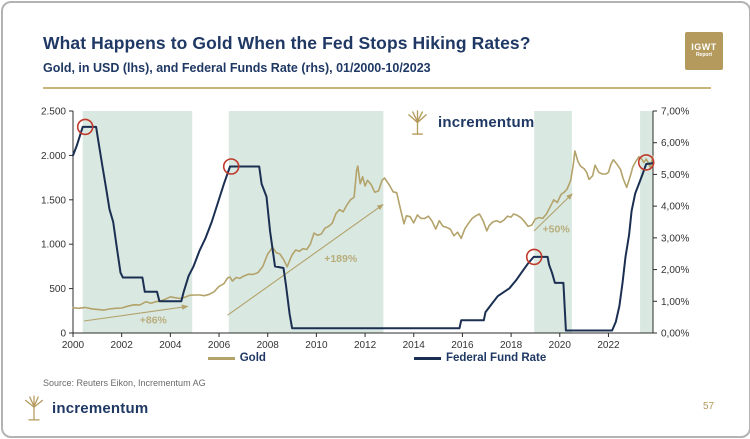 This screenshot has height=439, width=750. What do you see at coordinates (53, 245) in the screenshot?
I see `left-axis-tick-label: 1.000` at bounding box center [53, 245].